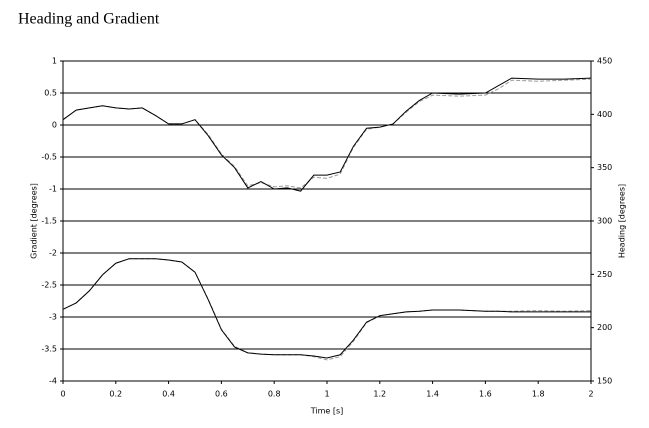  What do you see at coordinates (89, 19) in the screenshot?
I see `chart-title: Heading and Gradient` at bounding box center [89, 19].